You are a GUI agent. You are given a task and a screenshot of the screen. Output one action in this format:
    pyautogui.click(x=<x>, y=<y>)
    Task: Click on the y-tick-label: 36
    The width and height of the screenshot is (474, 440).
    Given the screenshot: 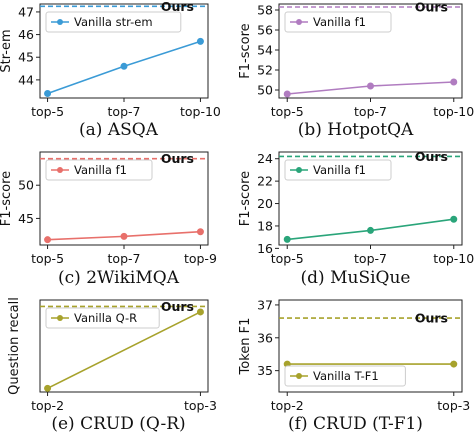 What is the action you would take?
    pyautogui.click(x=265, y=337)
    